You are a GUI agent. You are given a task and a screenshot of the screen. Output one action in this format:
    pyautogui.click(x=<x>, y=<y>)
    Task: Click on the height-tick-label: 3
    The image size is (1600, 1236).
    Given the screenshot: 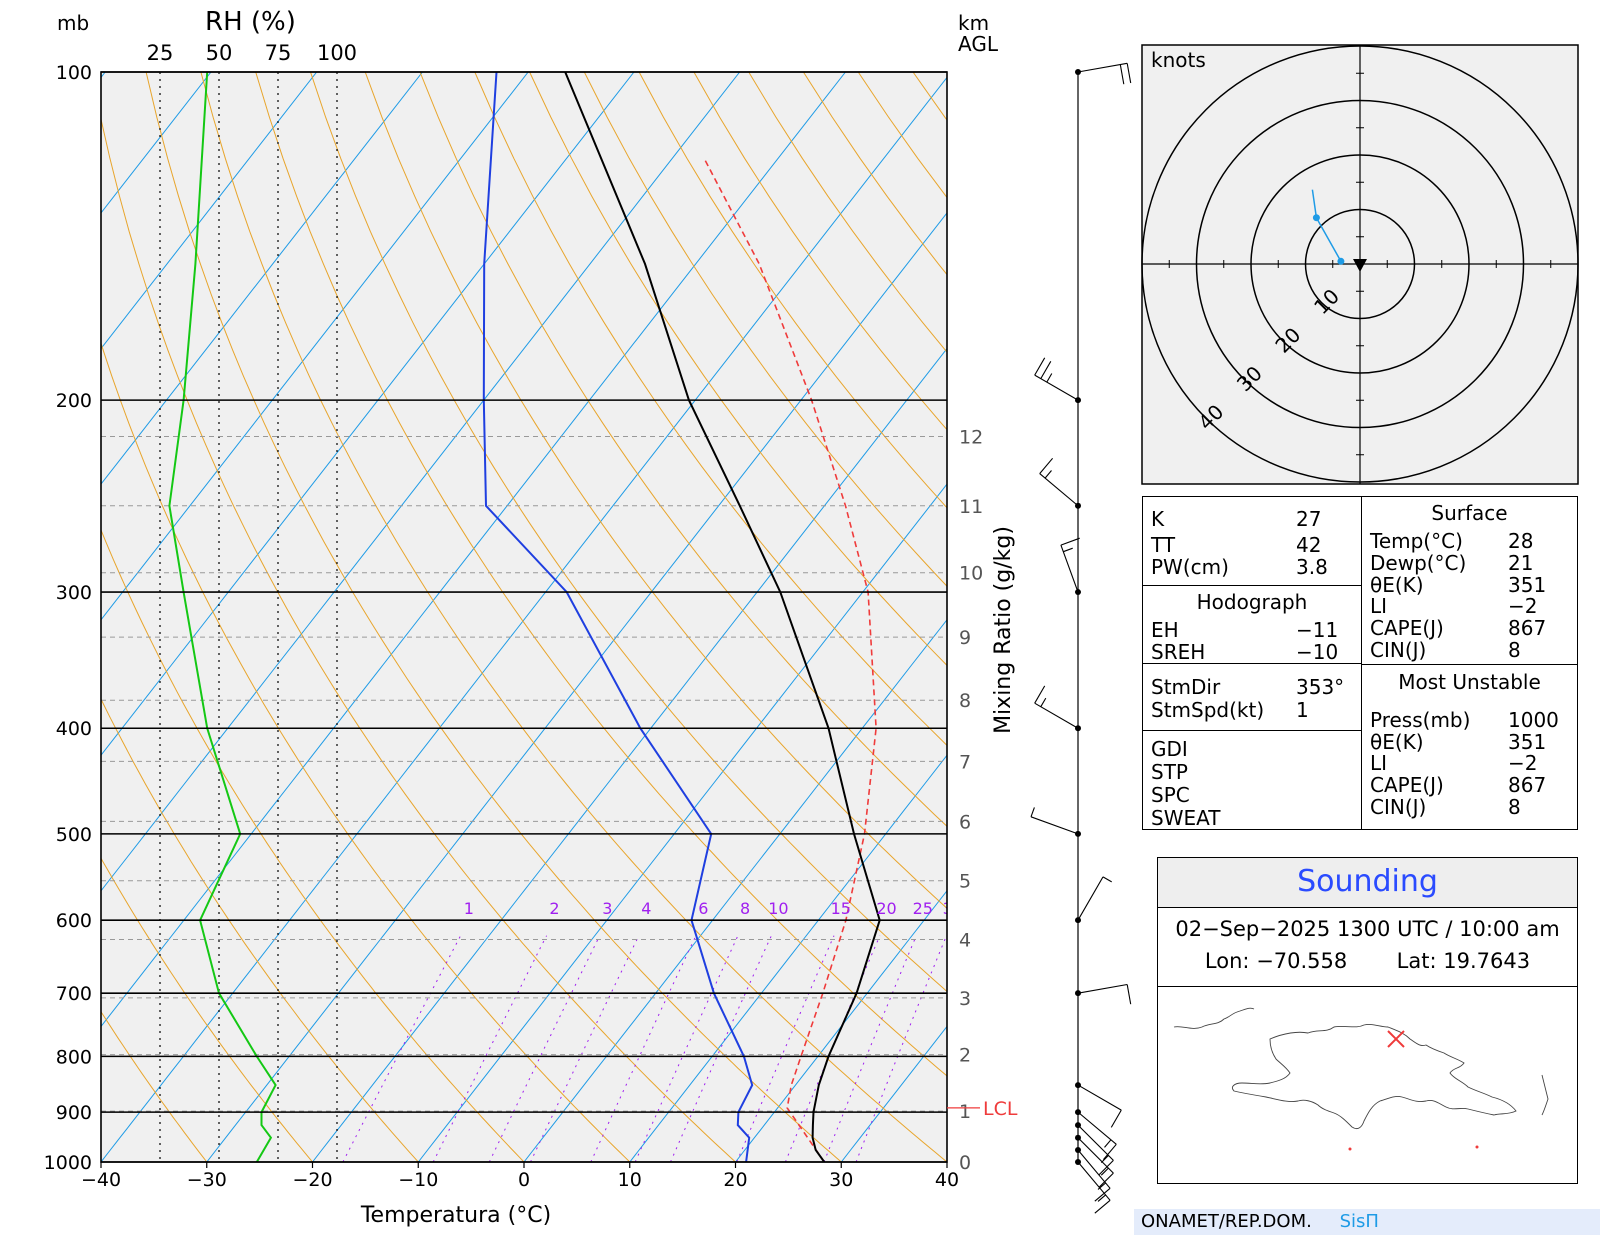 What is the action you would take?
    pyautogui.click(x=965, y=999)
    